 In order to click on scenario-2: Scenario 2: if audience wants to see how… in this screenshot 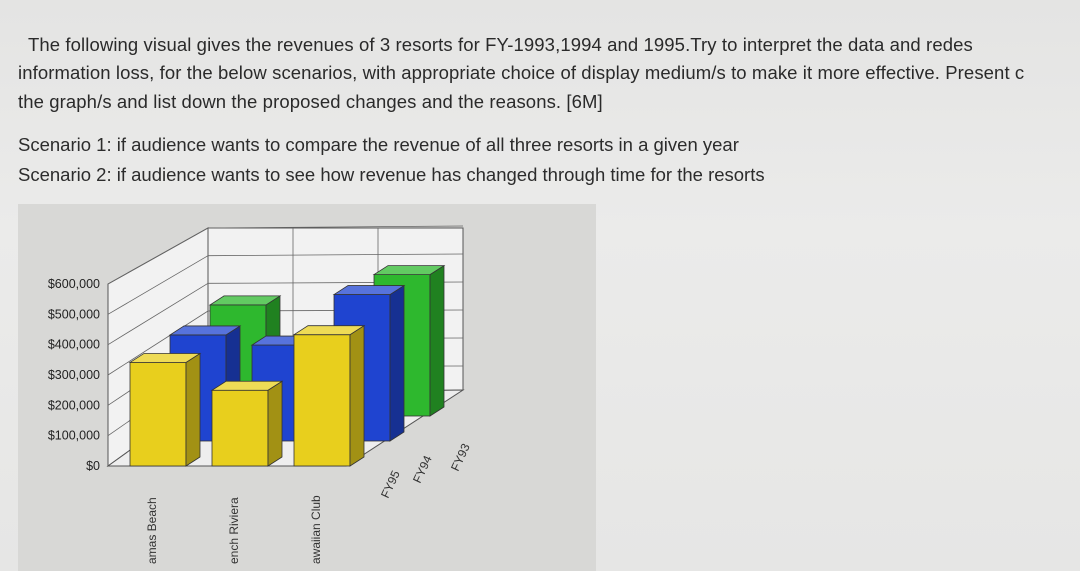, I will do `click(391, 174)`.